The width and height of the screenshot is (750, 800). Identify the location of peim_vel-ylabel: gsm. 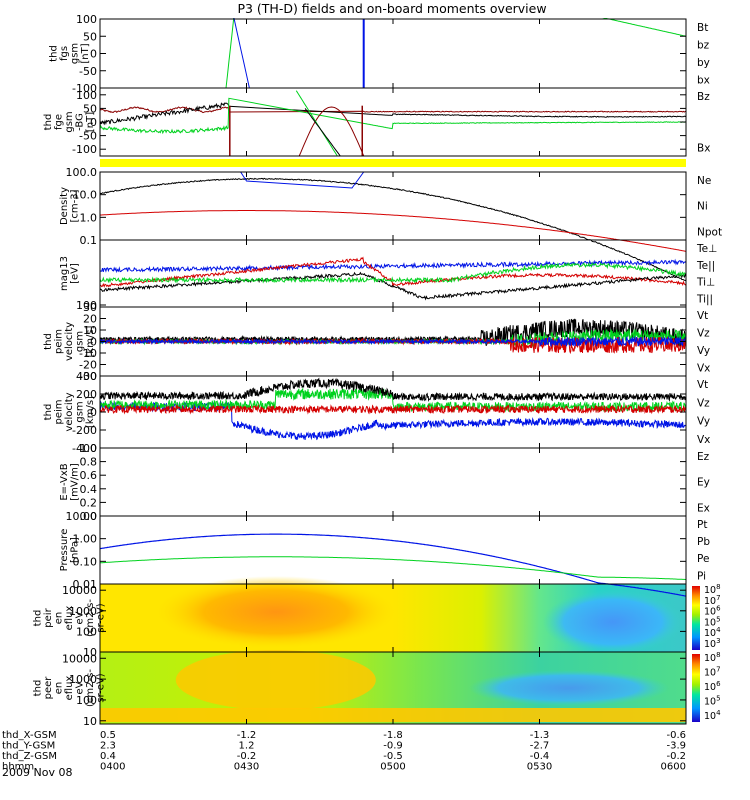
(80, 411).